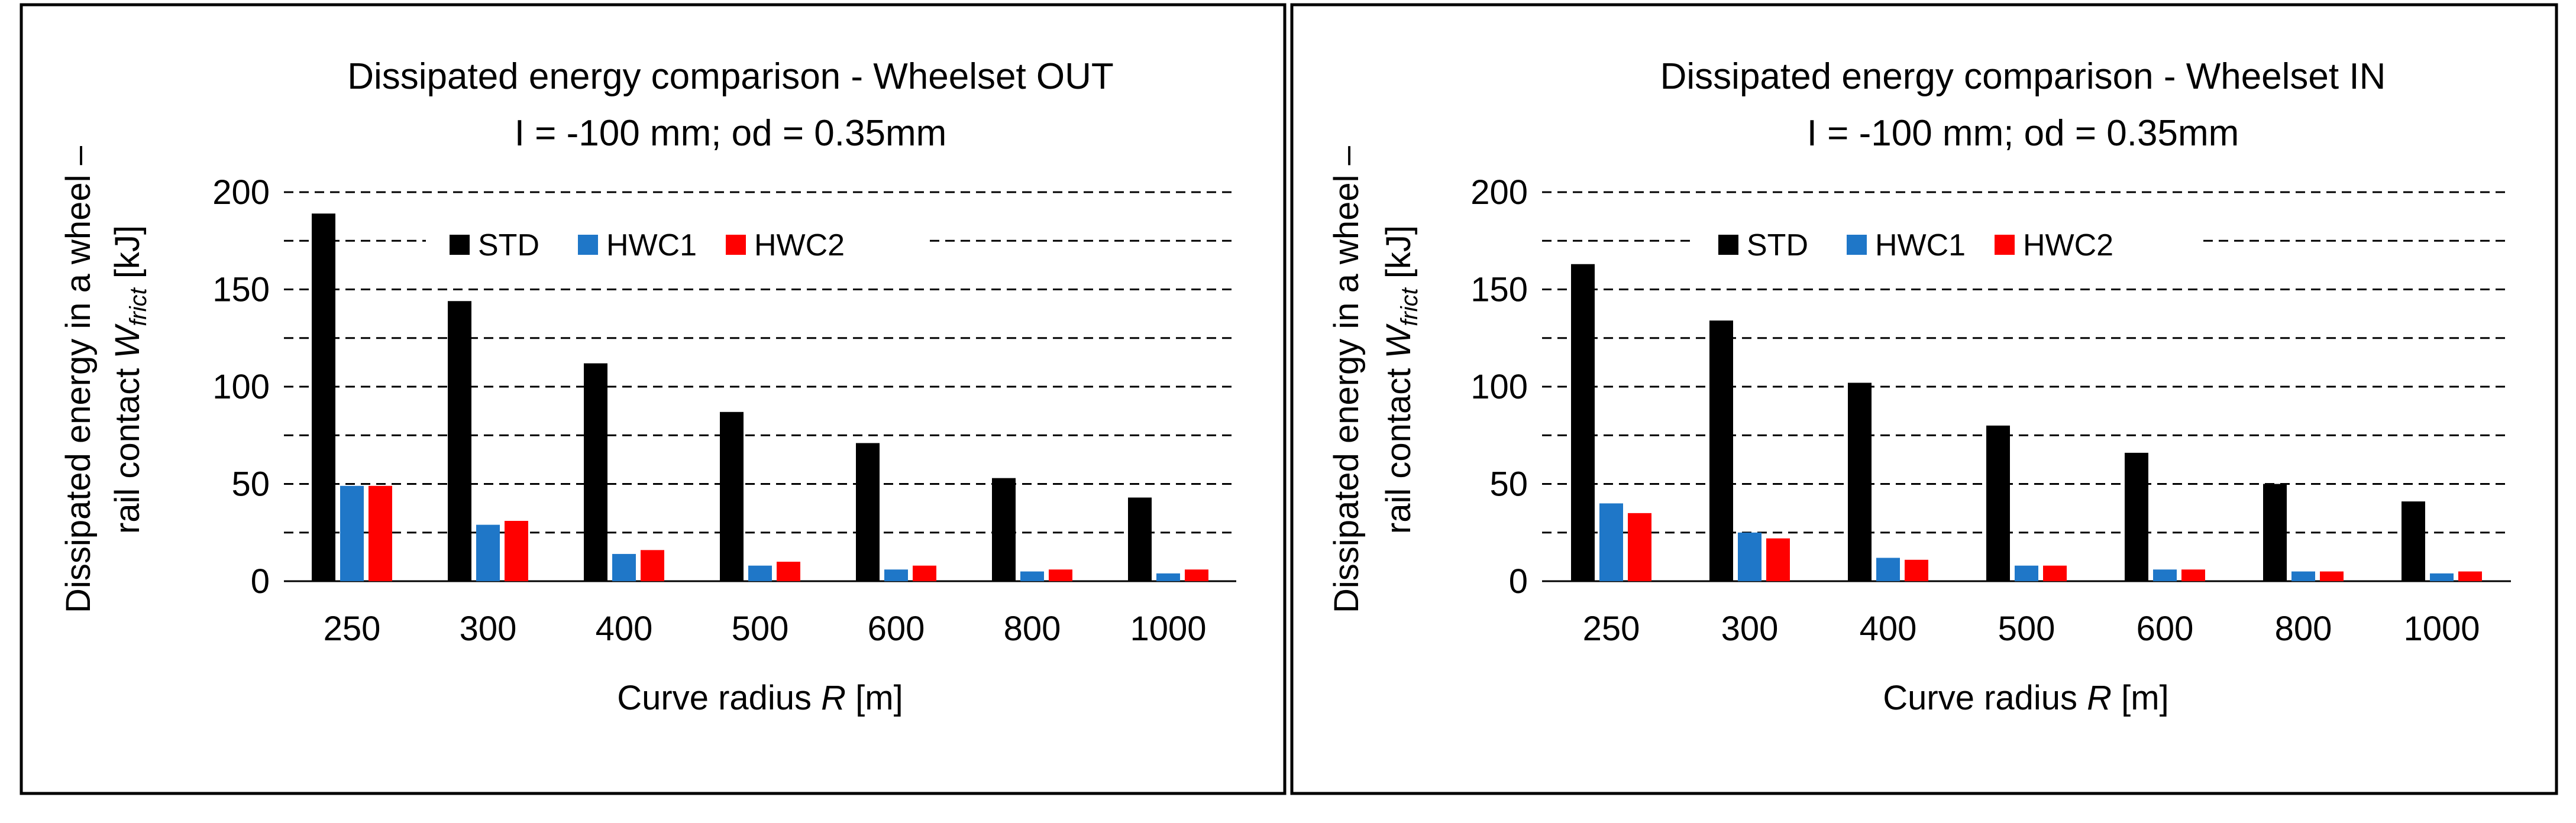 The image size is (2576, 823). Describe the element at coordinates (1499, 193) in the screenshot. I see `y-tick-label: 200` at that location.